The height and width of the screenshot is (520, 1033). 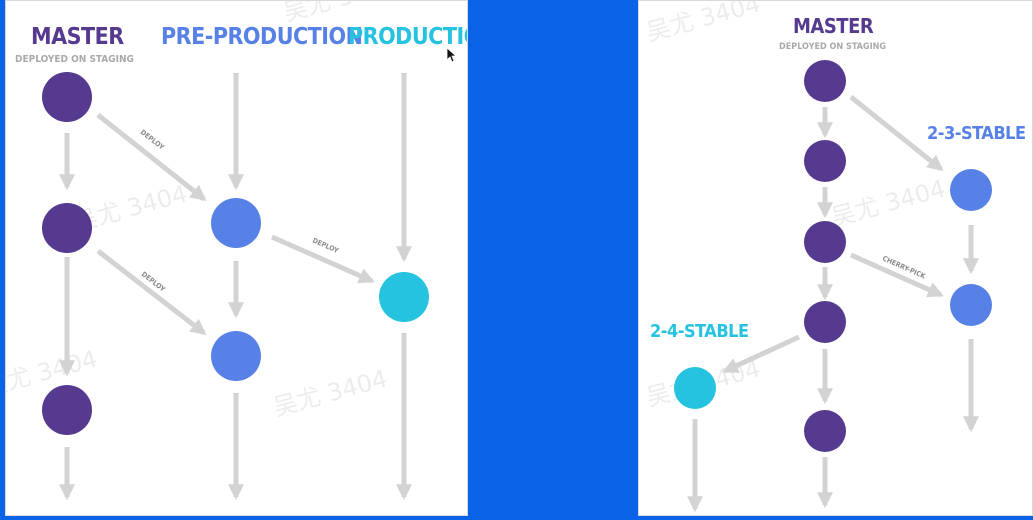 What do you see at coordinates (896, 275) in the screenshot?
I see `cherry-pick-arrow` at bounding box center [896, 275].